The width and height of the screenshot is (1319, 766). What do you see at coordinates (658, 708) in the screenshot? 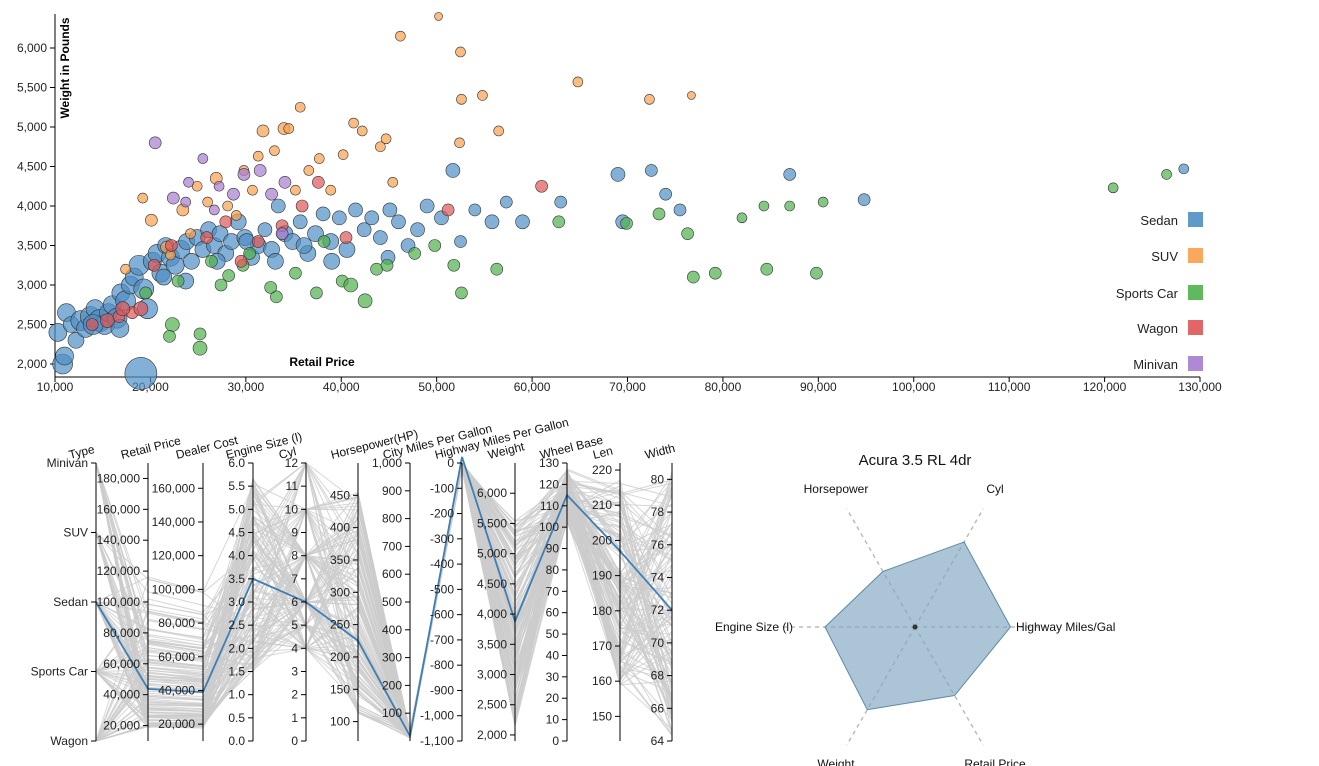
I see `pc-tick-label: 66` at bounding box center [658, 708].